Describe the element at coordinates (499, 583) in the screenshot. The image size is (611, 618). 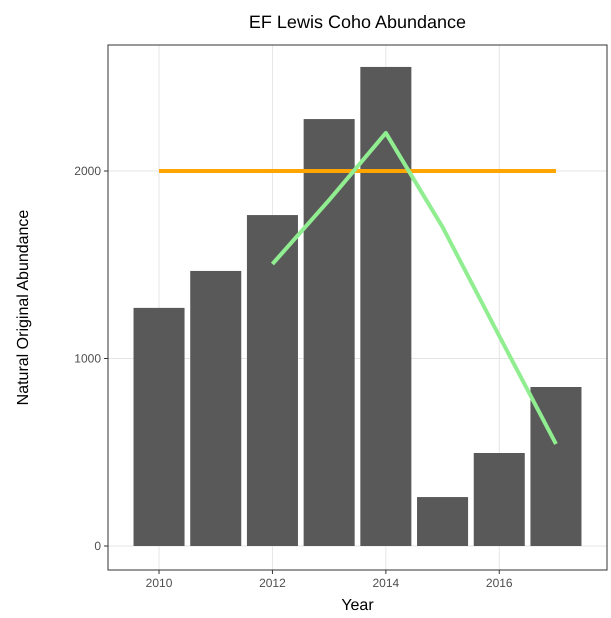
I see `x-tick-label: 2016` at that location.